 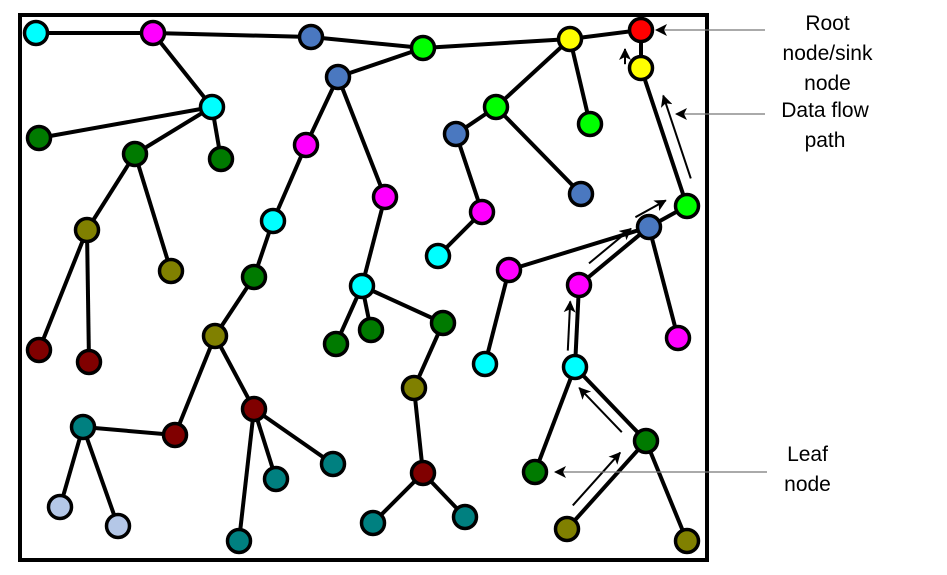 I want to click on leaf-node-label: Leaf node, so click(x=807, y=469).